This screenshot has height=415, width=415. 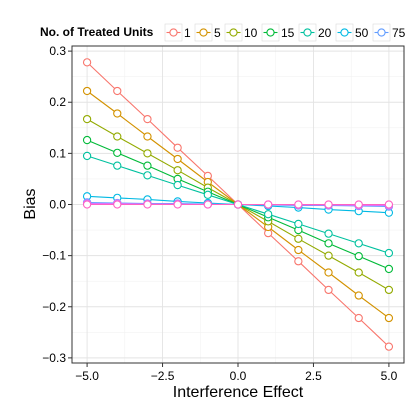 I want to click on legend-label-2: 10, so click(x=251, y=33).